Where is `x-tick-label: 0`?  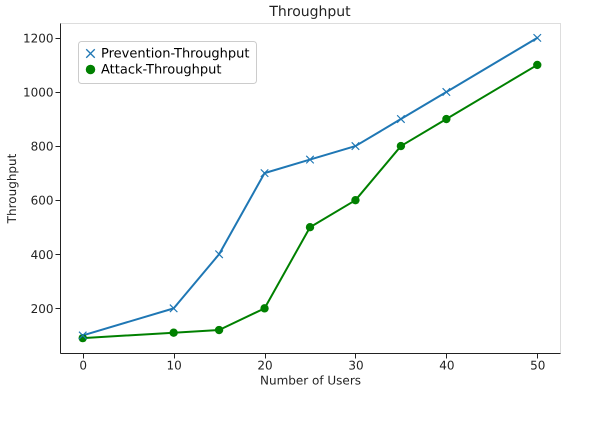 x-tick-label: 0 is located at coordinates (83, 365).